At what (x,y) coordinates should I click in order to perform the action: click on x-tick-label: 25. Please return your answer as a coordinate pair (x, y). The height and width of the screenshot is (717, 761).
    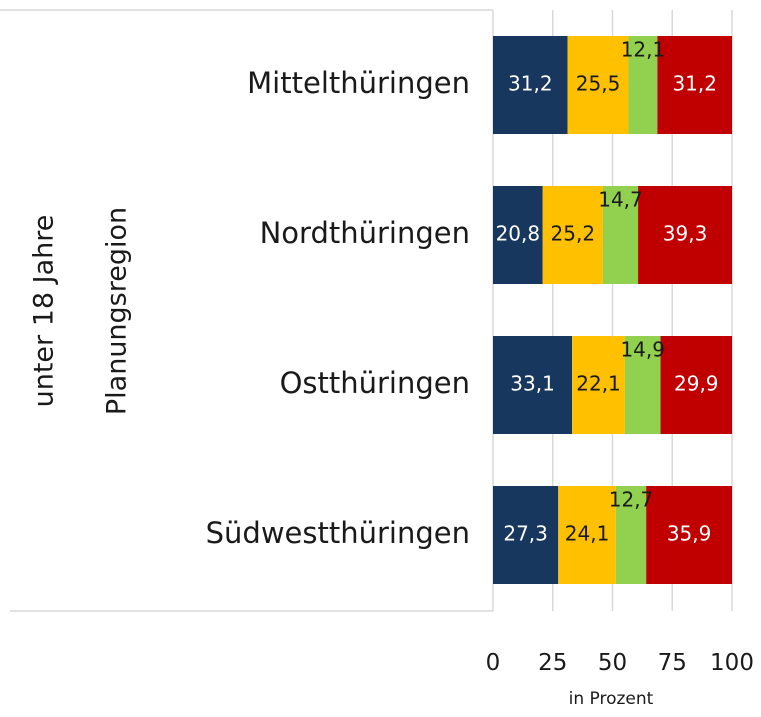
    Looking at the image, I should click on (552, 663).